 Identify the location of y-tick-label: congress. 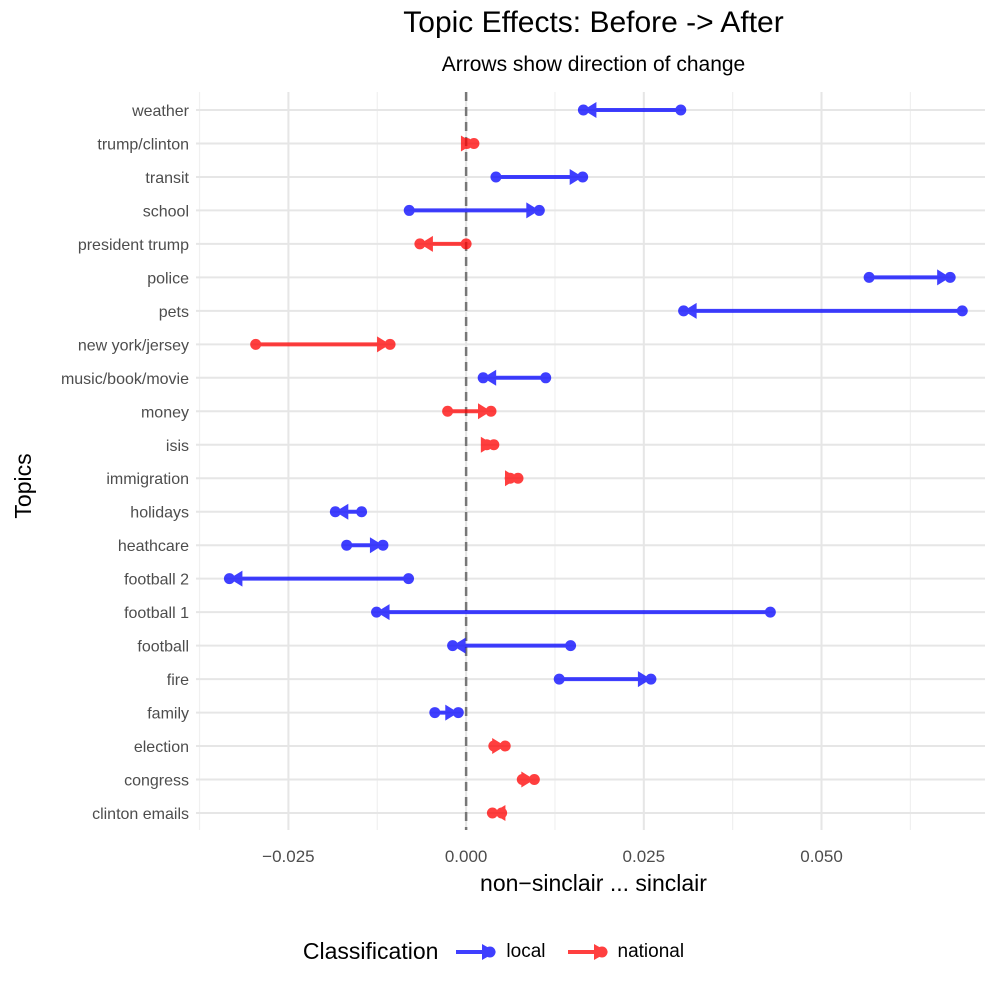
(156, 781).